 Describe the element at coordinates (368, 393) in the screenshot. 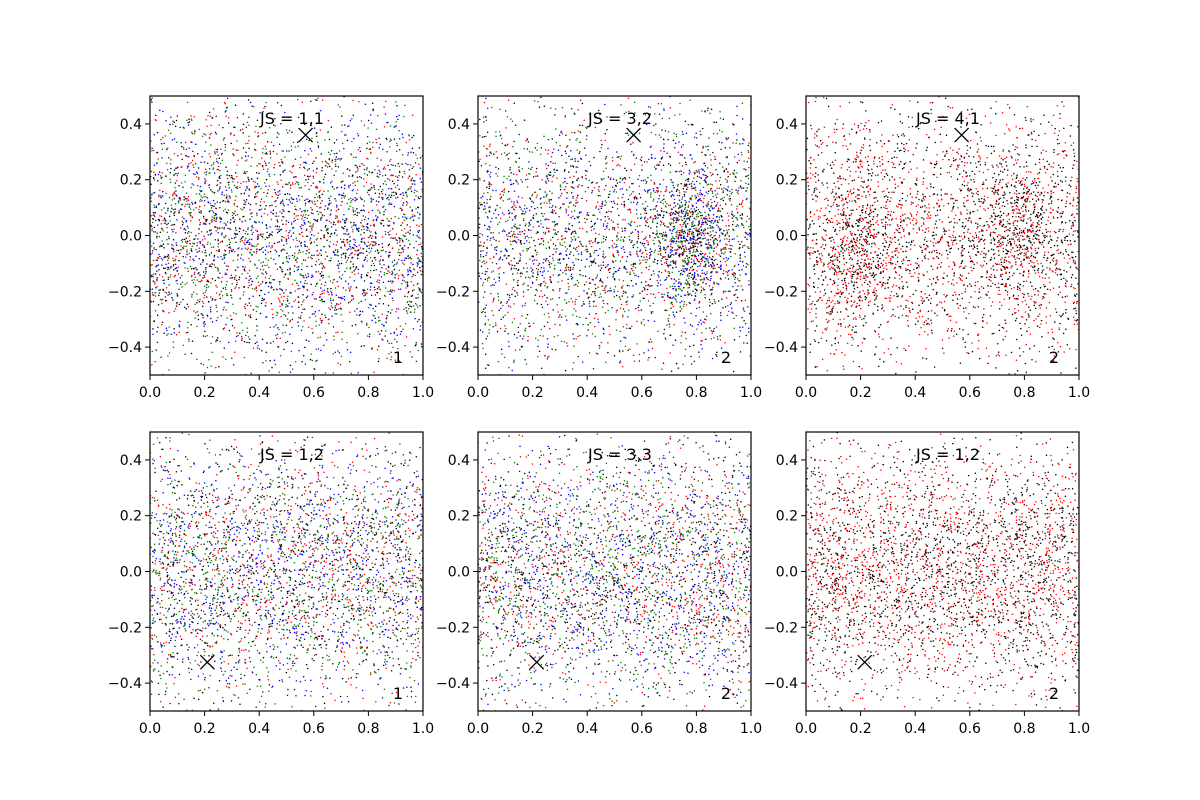

I see `x-tick-label: 0.8` at that location.